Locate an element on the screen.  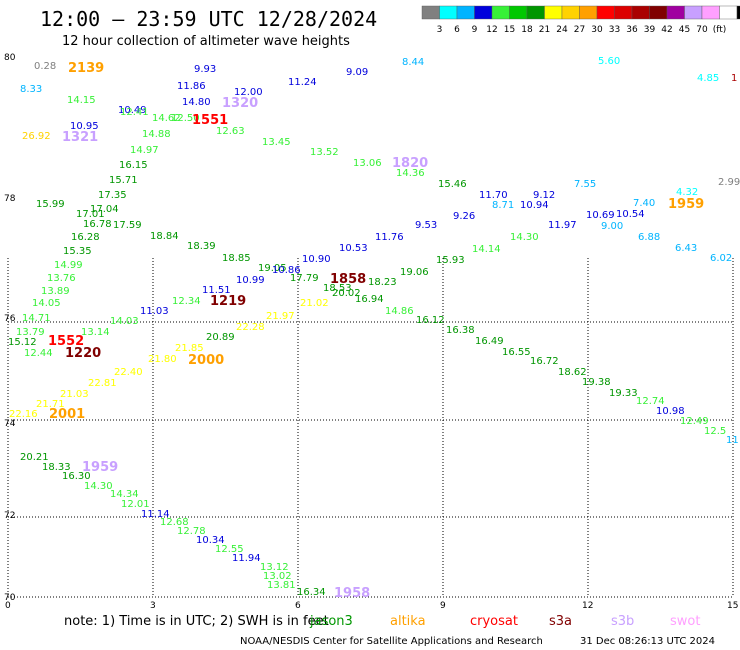
wave-height-label: 12.00 is located at coordinates (248, 92).